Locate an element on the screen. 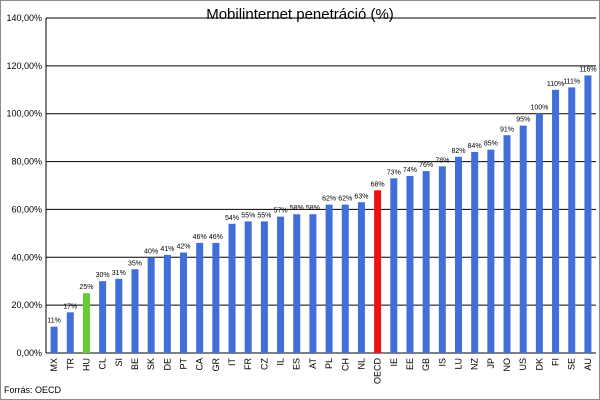 This screenshot has width=600, height=400. x-tick-label: US is located at coordinates (523, 364).